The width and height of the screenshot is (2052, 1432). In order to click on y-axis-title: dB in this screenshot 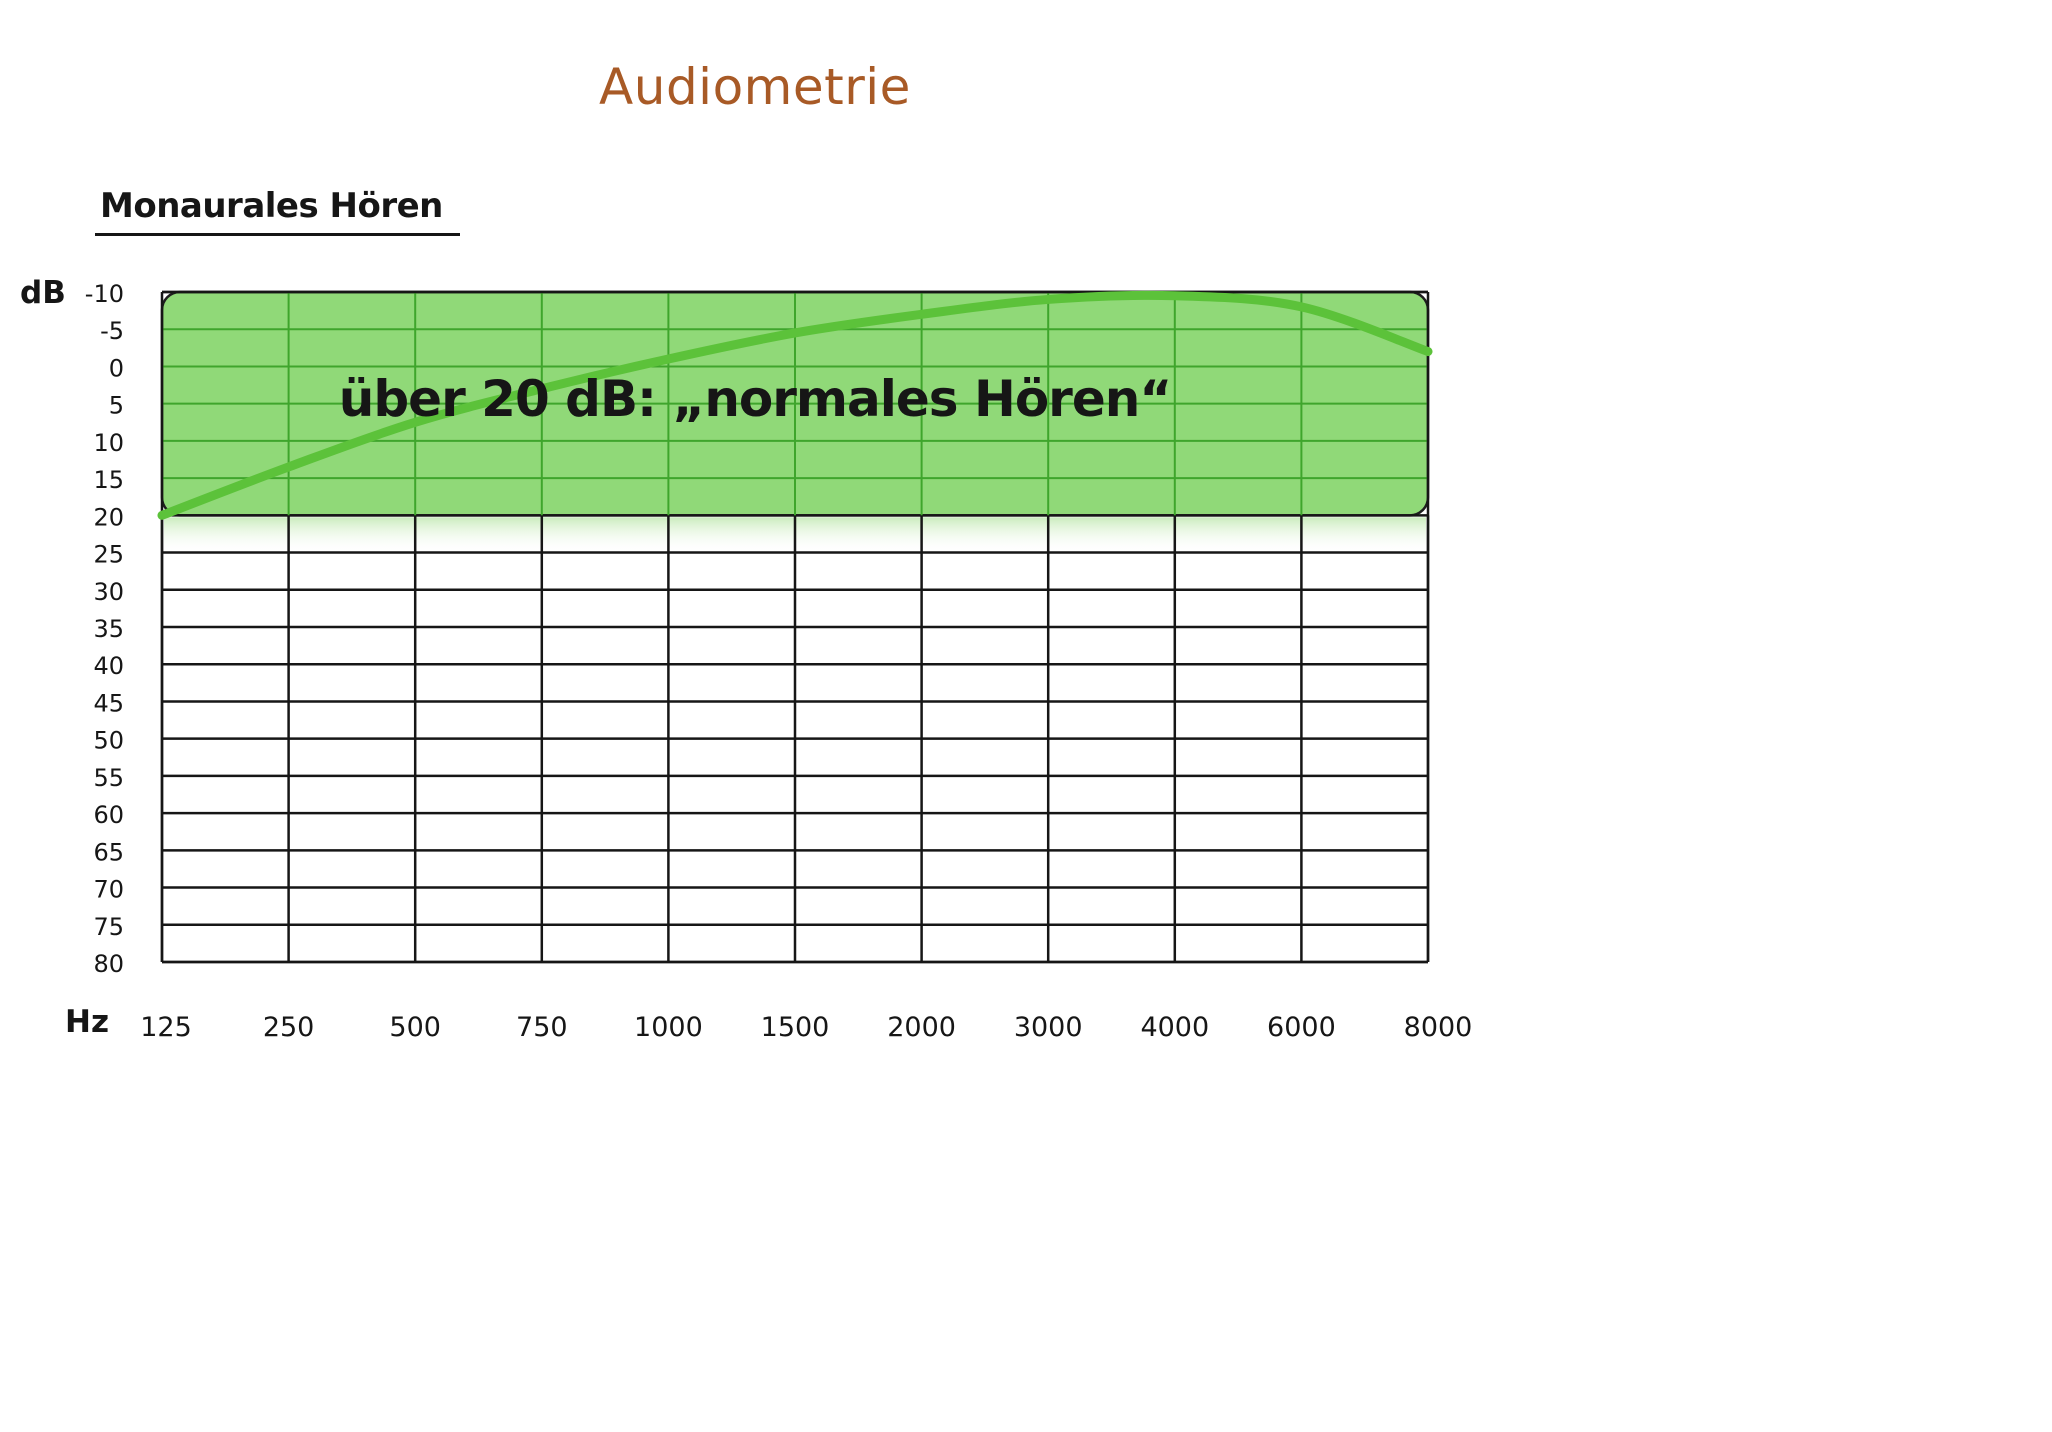, I will do `click(43, 293)`.